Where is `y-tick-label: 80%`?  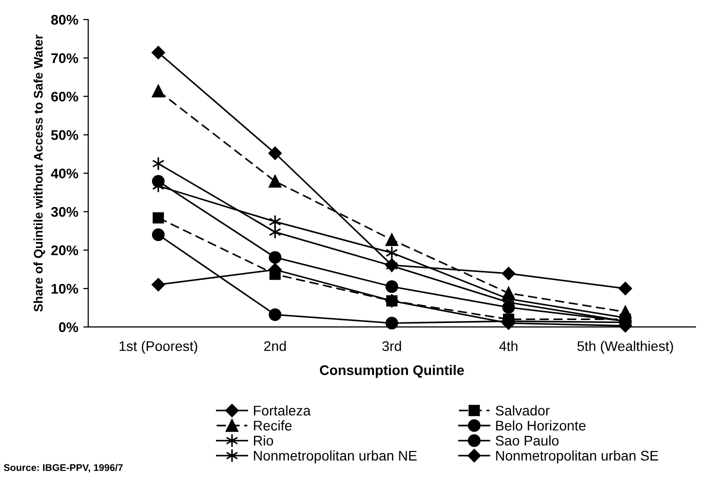 y-tick-label: 80% is located at coordinates (64, 19).